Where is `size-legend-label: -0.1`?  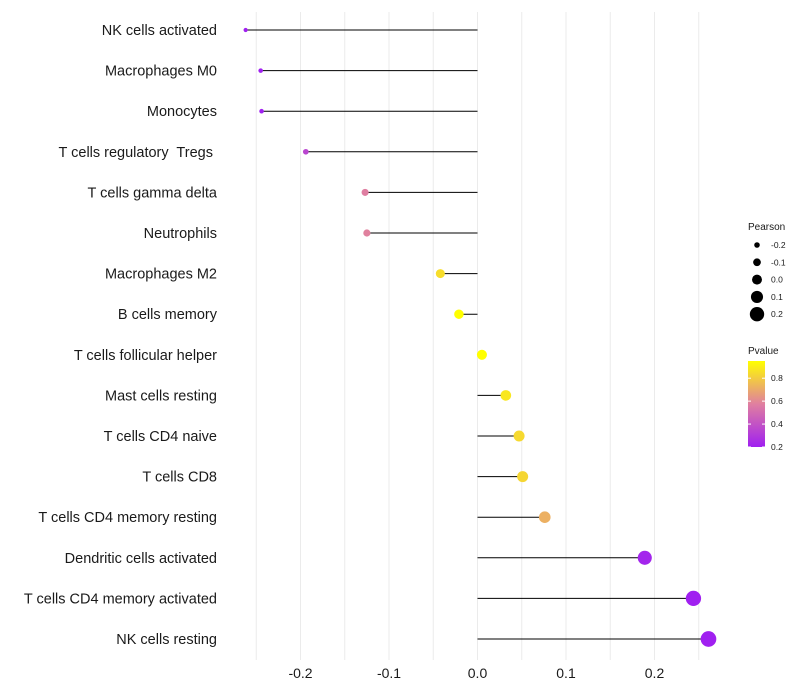 size-legend-label: -0.1 is located at coordinates (778, 262).